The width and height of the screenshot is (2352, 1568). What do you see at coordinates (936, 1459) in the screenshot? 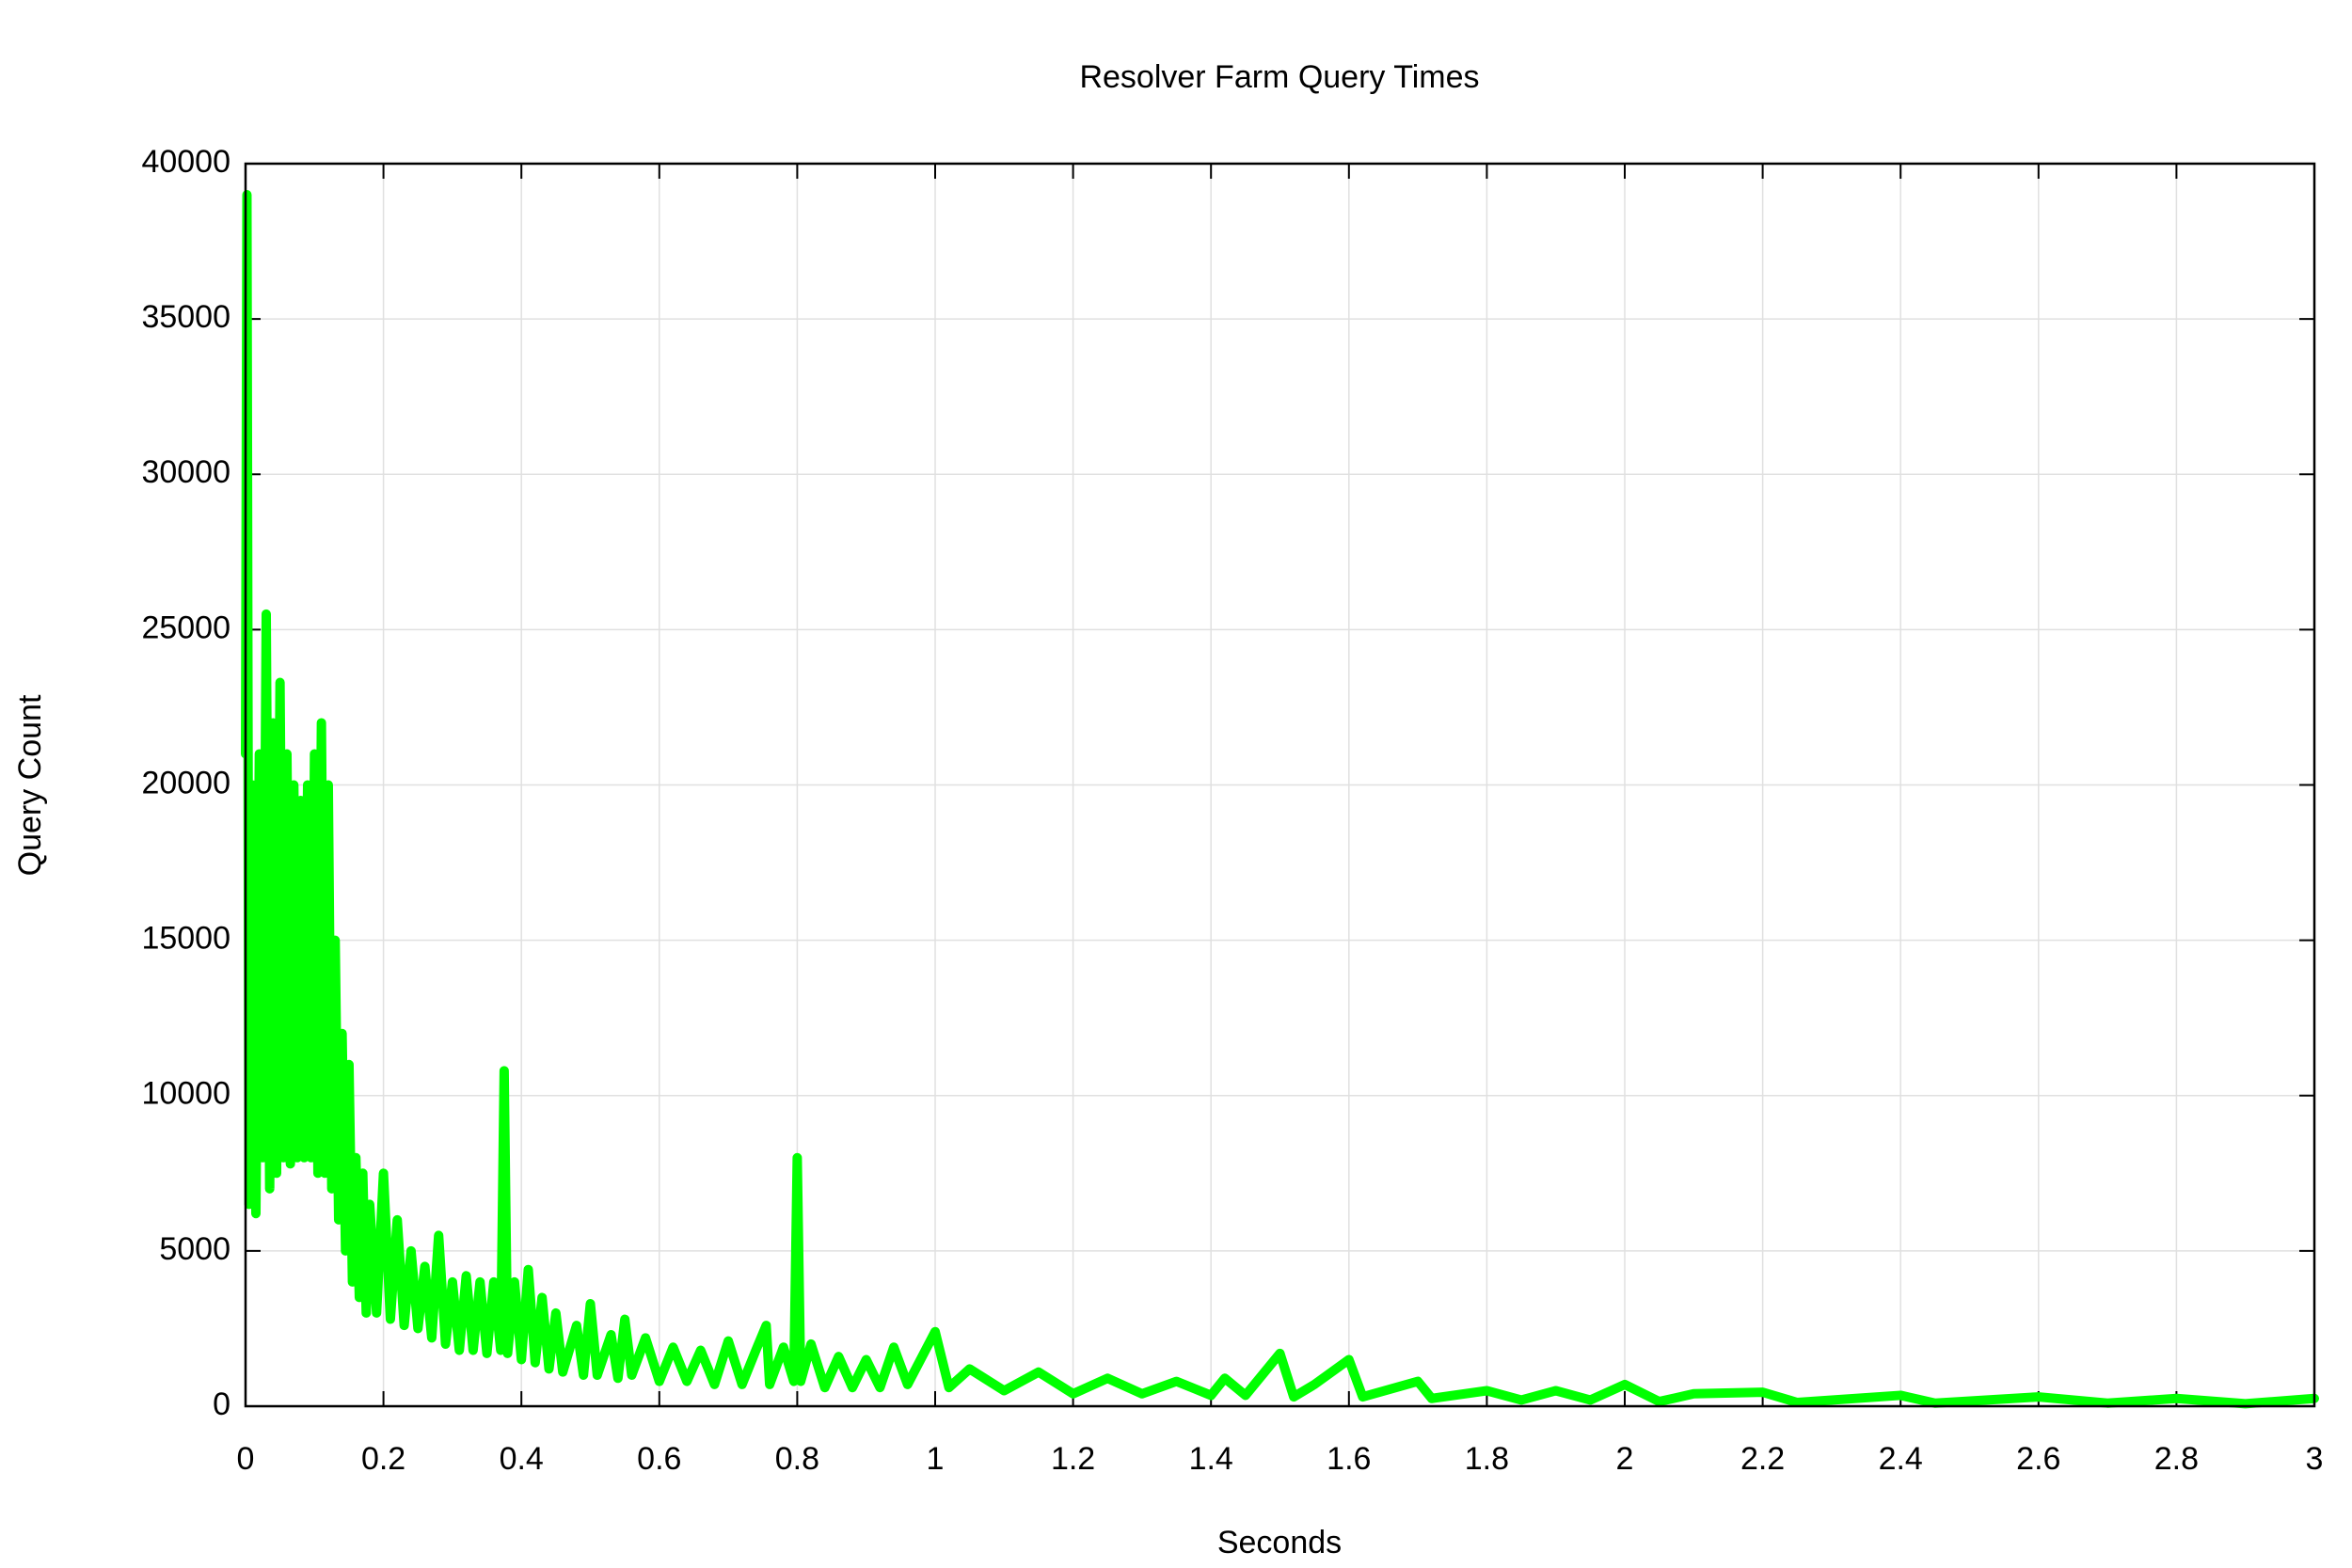
I see `x-tick-label: 1` at bounding box center [936, 1459].